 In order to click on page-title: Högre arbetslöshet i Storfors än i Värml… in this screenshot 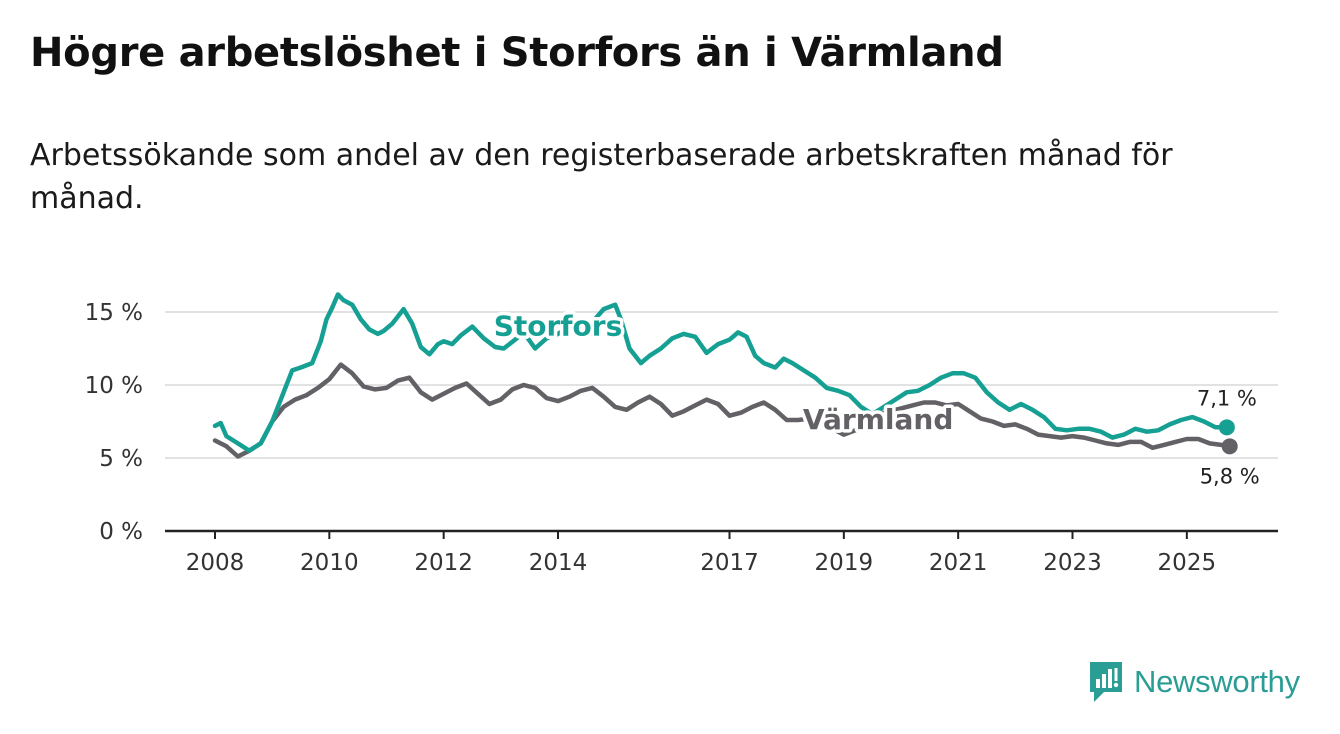, I will do `click(517, 53)`.